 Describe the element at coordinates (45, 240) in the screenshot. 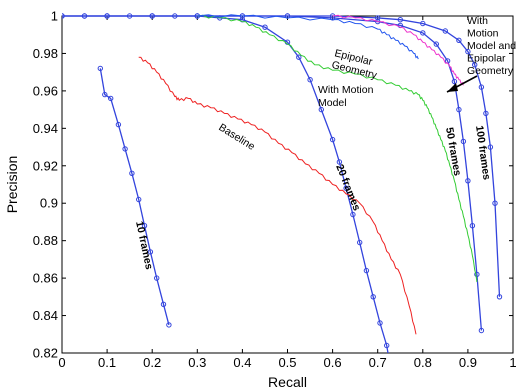

I see `y-tick-label: 0.88` at that location.